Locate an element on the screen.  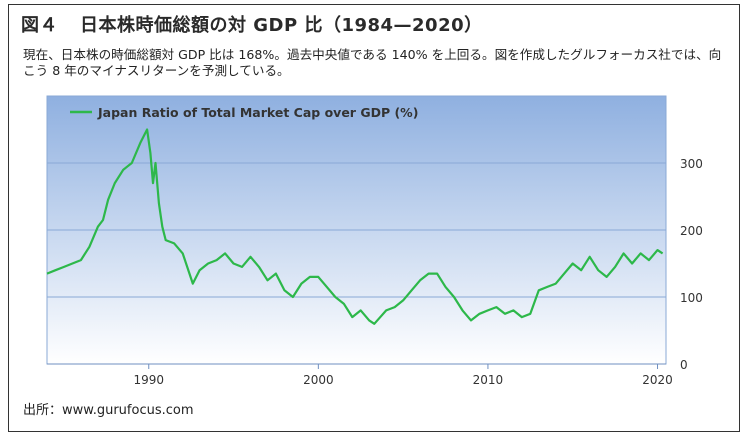
x-tick-label-2010: 2010 is located at coordinates (488, 380).